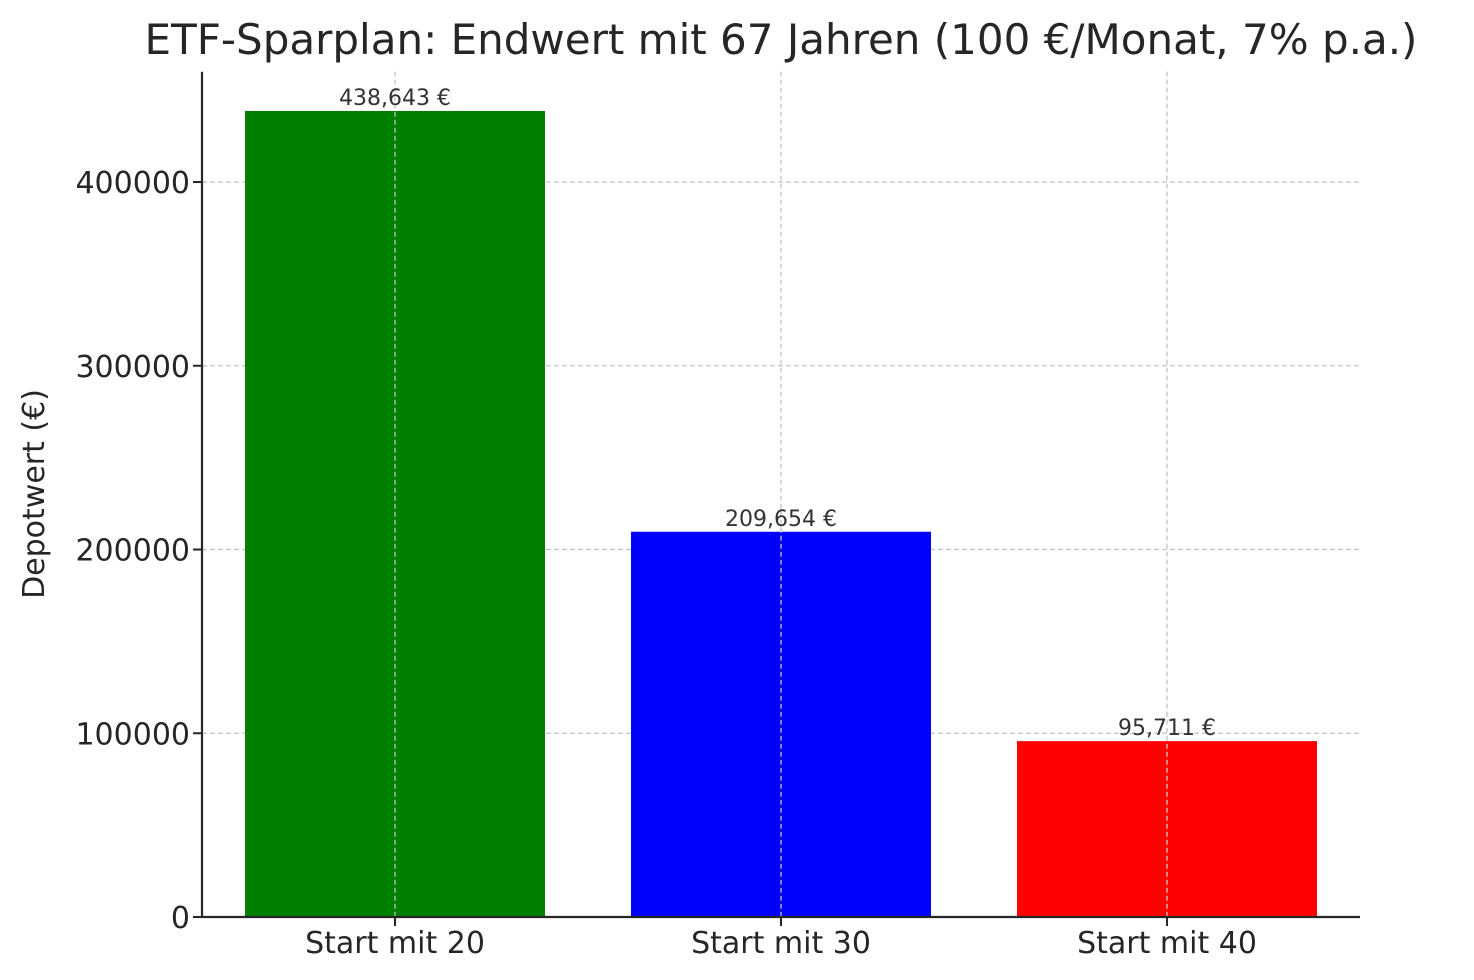 The height and width of the screenshot is (980, 1474). What do you see at coordinates (132, 734) in the screenshot?
I see `y-tick-label: 100000` at bounding box center [132, 734].